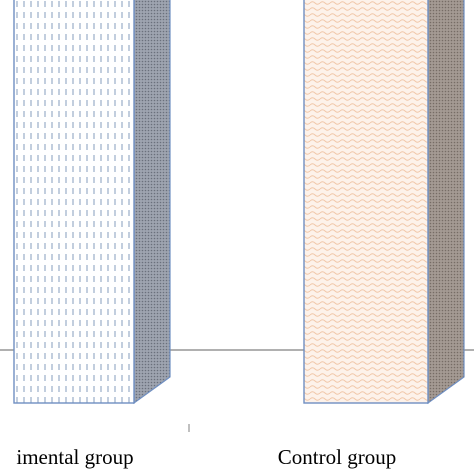 This screenshot has height=474, width=474. I want to click on category-label-1: imental group, so click(74, 457).